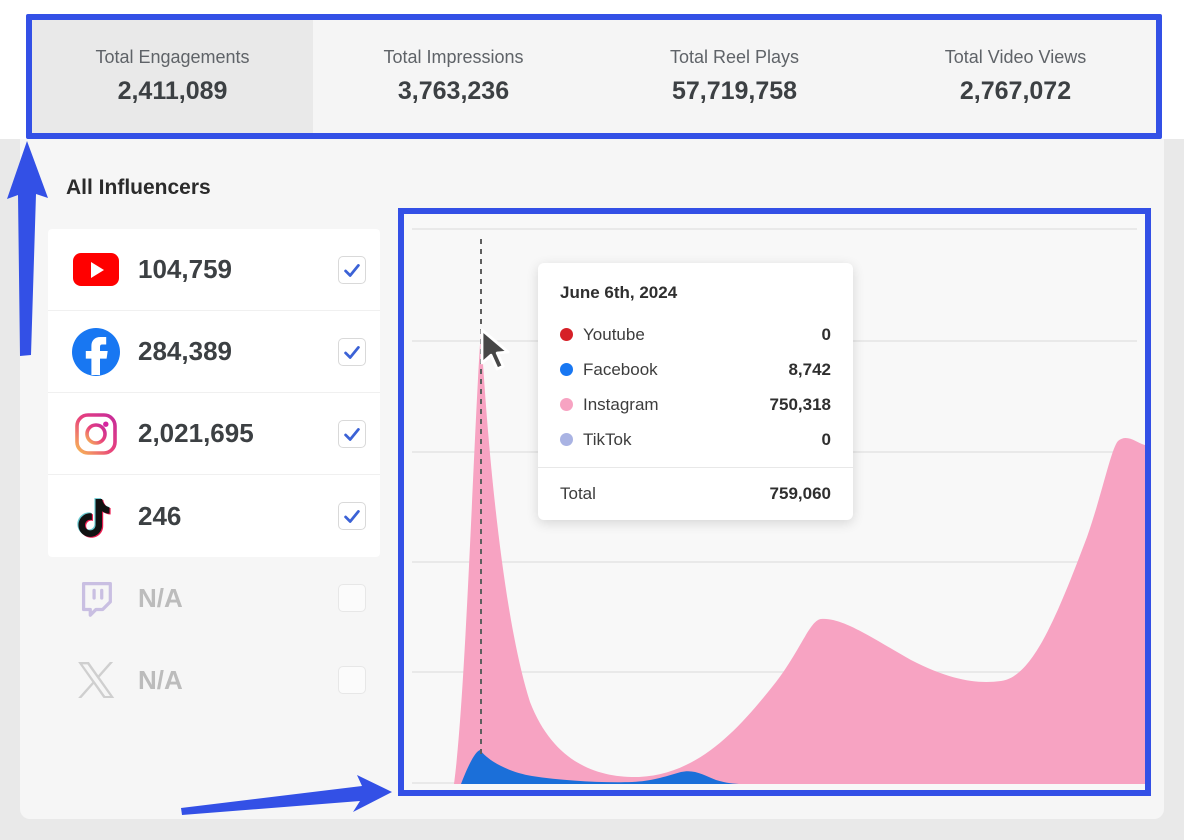  Describe the element at coordinates (96, 680) in the screenshot. I see `x-icon` at that location.